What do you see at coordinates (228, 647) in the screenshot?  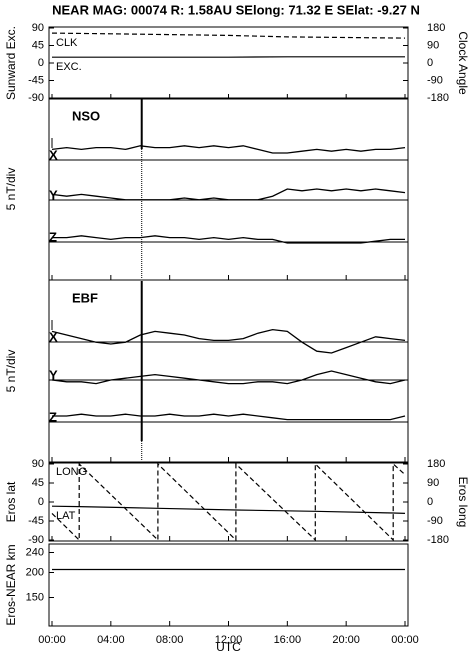 I see `x-axis-label: UTC` at bounding box center [228, 647].